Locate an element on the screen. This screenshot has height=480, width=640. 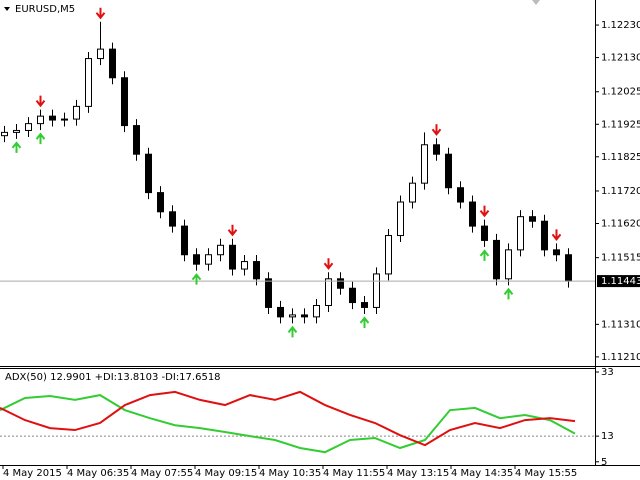
x-tick-label: 4 May 2015 is located at coordinates (32, 473).